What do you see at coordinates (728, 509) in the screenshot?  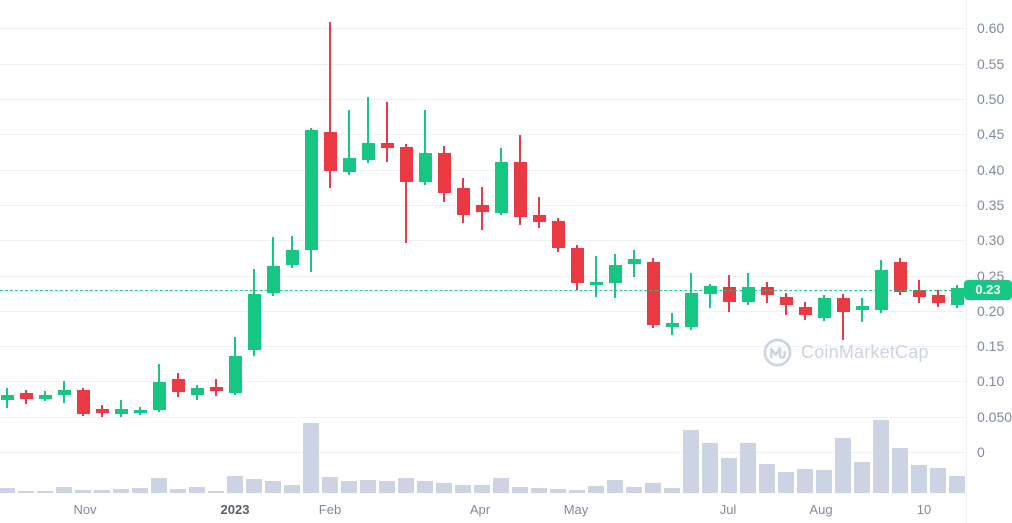 I see `x-tick-label: Jul` at bounding box center [728, 509].